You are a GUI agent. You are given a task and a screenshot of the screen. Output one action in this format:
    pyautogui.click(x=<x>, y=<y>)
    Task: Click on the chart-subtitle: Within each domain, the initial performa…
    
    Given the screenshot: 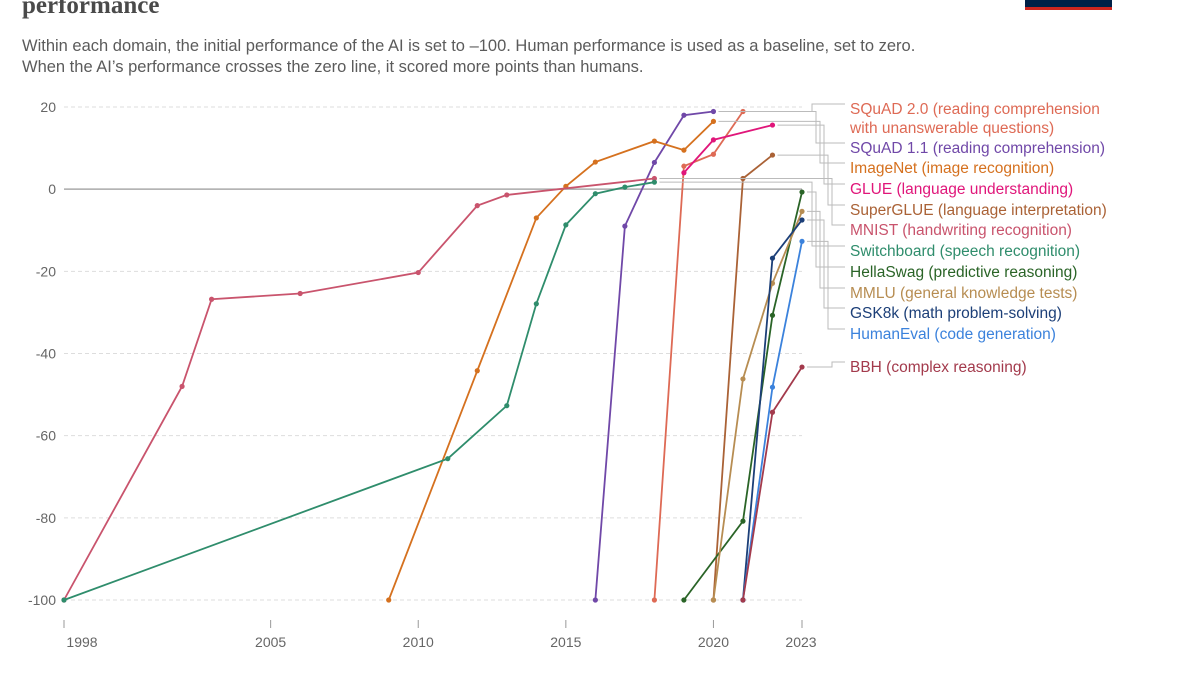 What is the action you would take?
    pyautogui.click(x=572, y=57)
    